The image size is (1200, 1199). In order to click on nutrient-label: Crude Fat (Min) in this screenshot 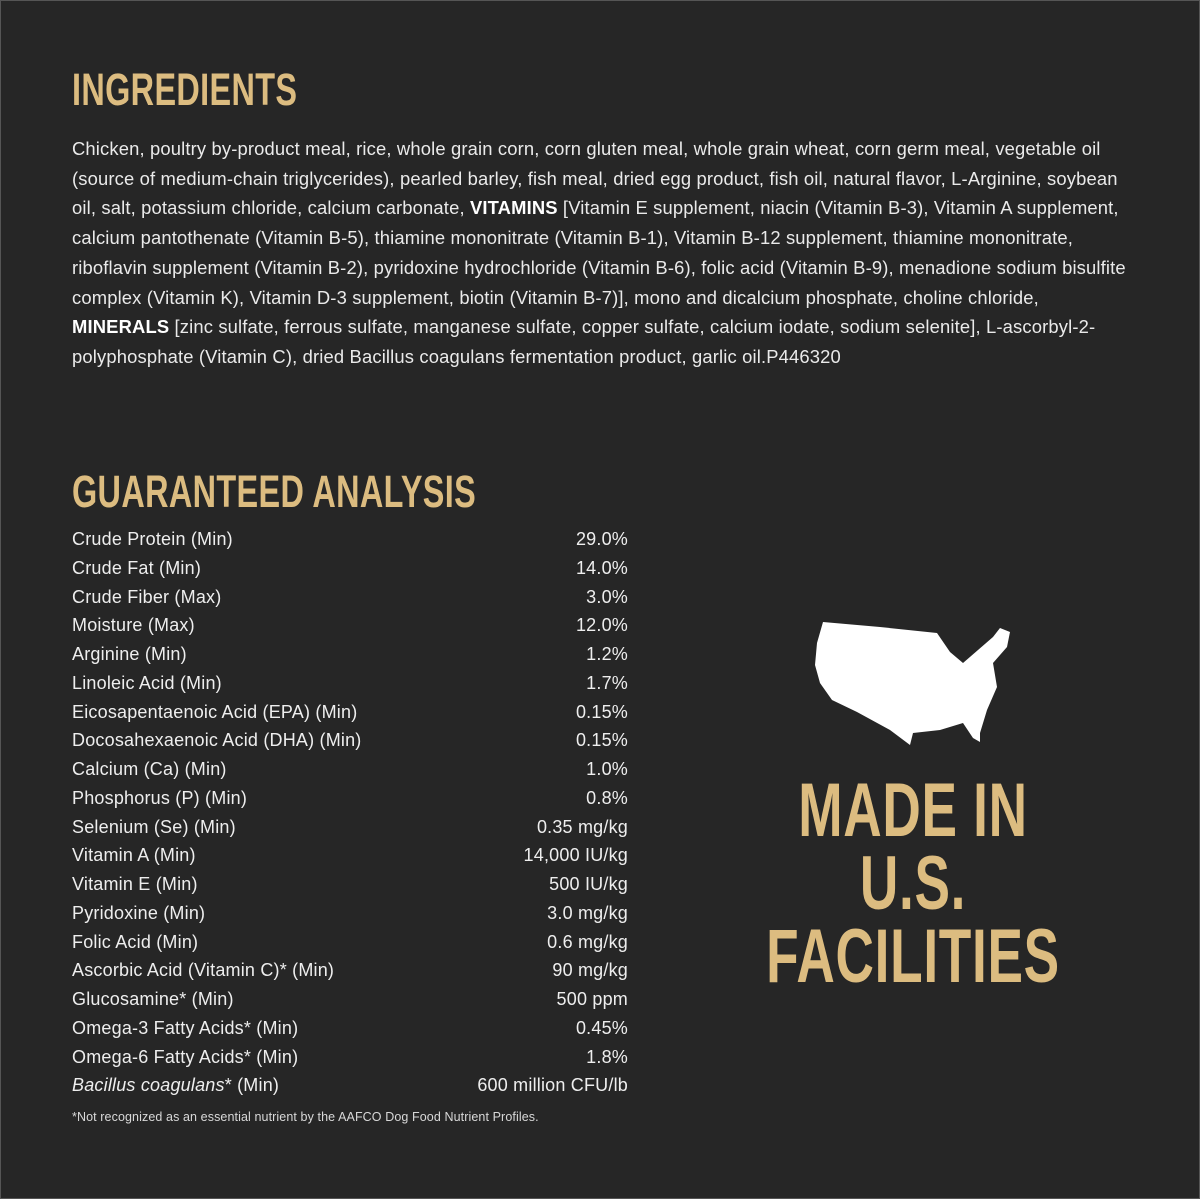, I will do `click(136, 568)`.